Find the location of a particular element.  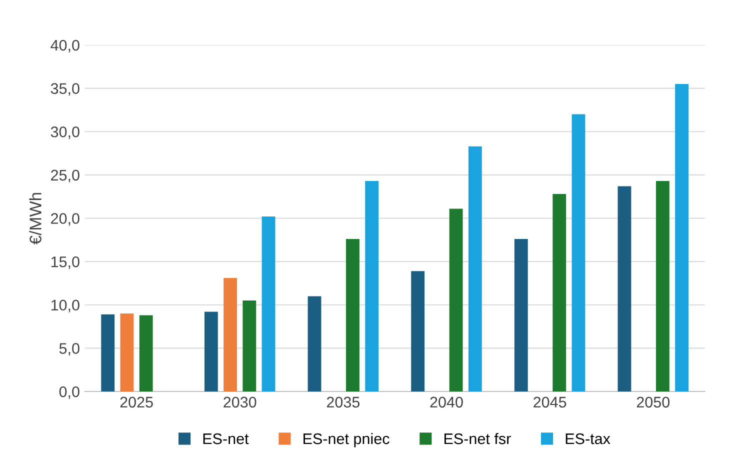

y-tick-label: 20,0 is located at coordinates (65, 219).